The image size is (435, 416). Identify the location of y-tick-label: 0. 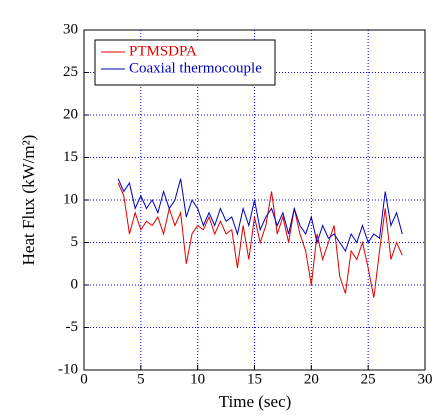
(75, 284).